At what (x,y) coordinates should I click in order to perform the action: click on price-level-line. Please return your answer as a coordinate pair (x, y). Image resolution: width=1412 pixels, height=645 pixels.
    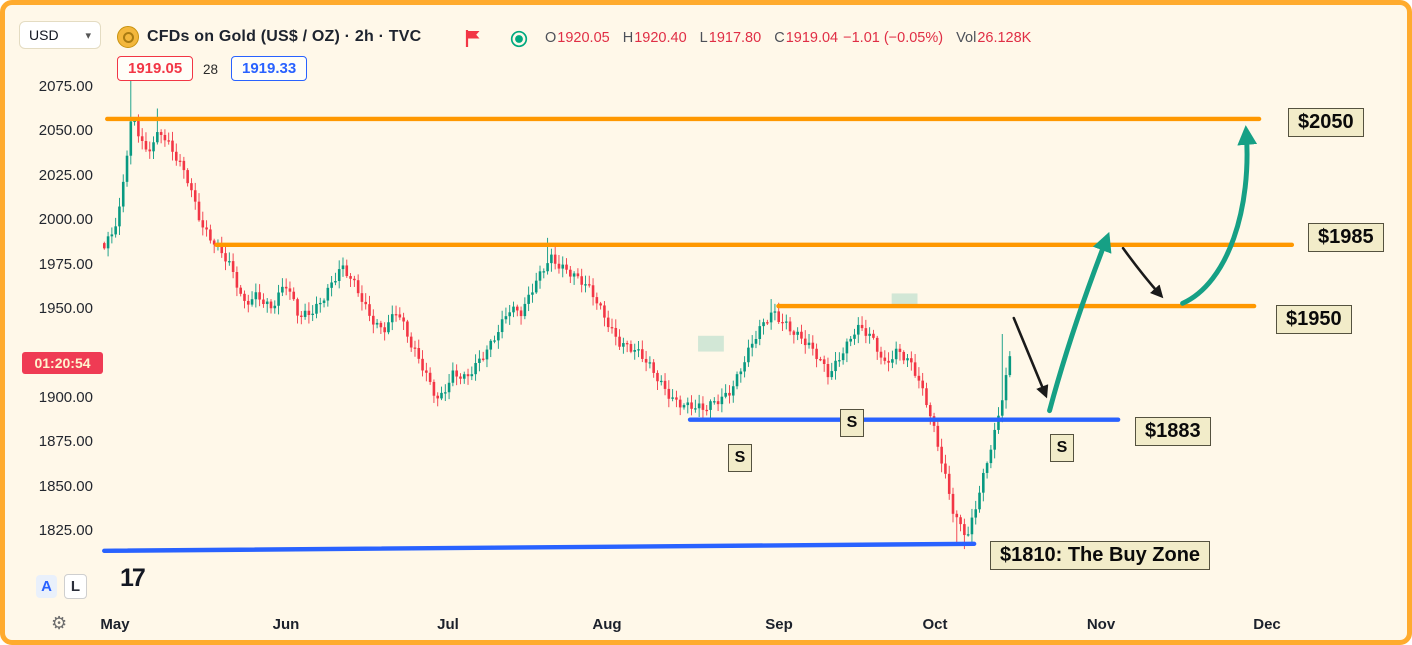
    Looking at the image, I should click on (539, 547).